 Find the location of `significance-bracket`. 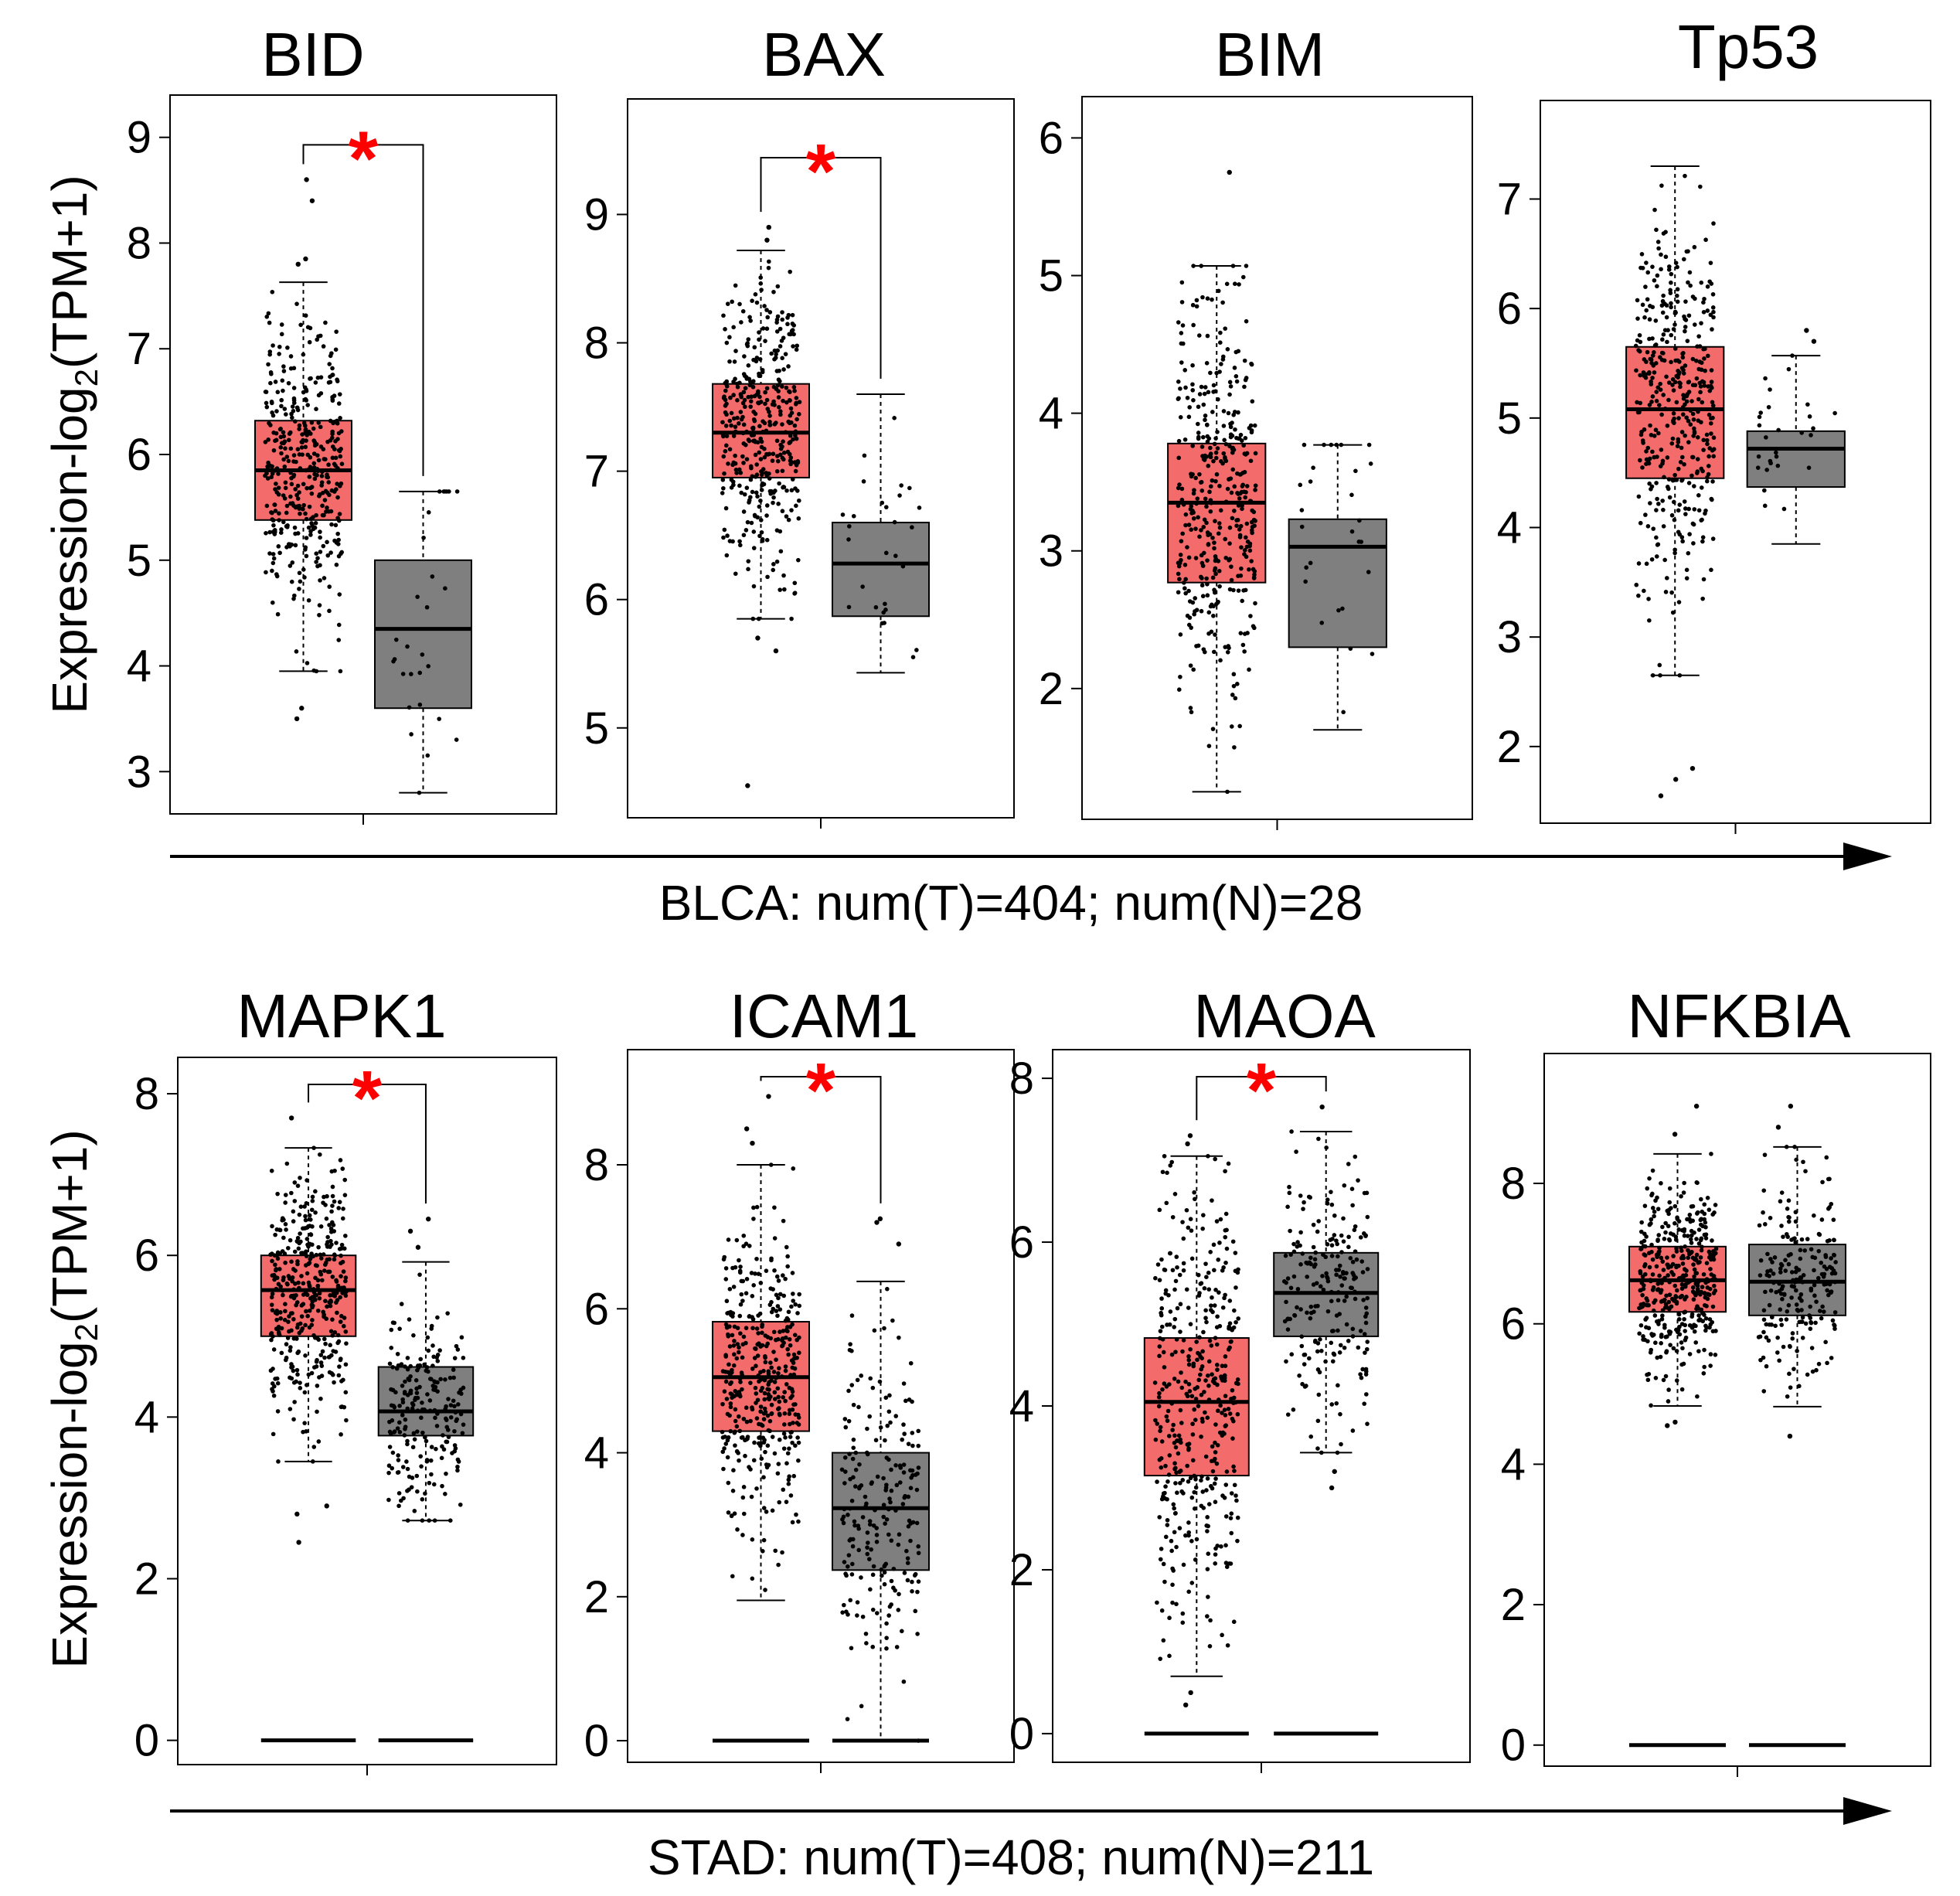

significance-bracket is located at coordinates (363, 310).